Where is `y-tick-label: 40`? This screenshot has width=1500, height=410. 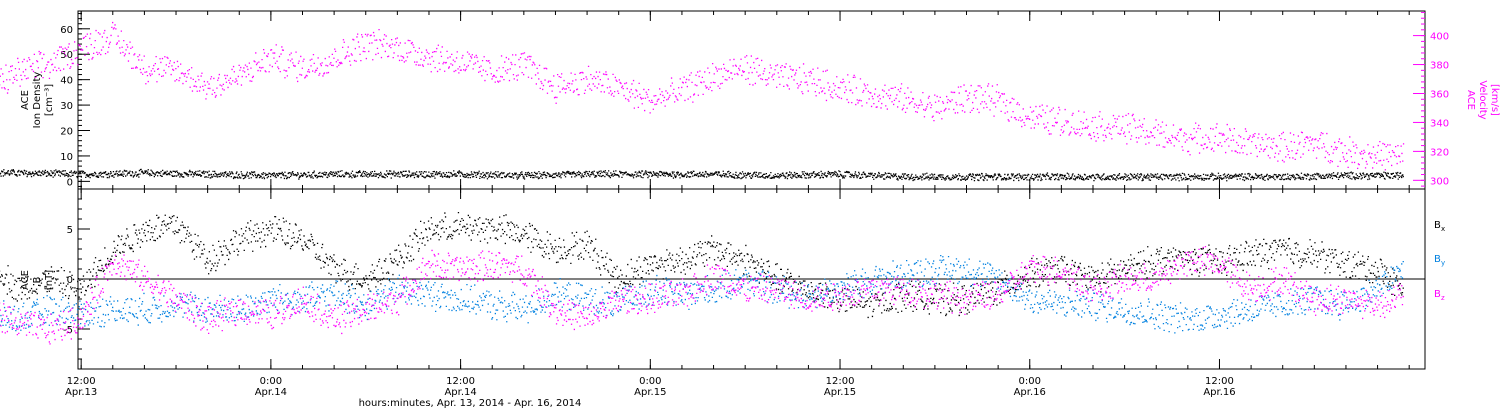 y-tick-label: 40 is located at coordinates (66, 81).